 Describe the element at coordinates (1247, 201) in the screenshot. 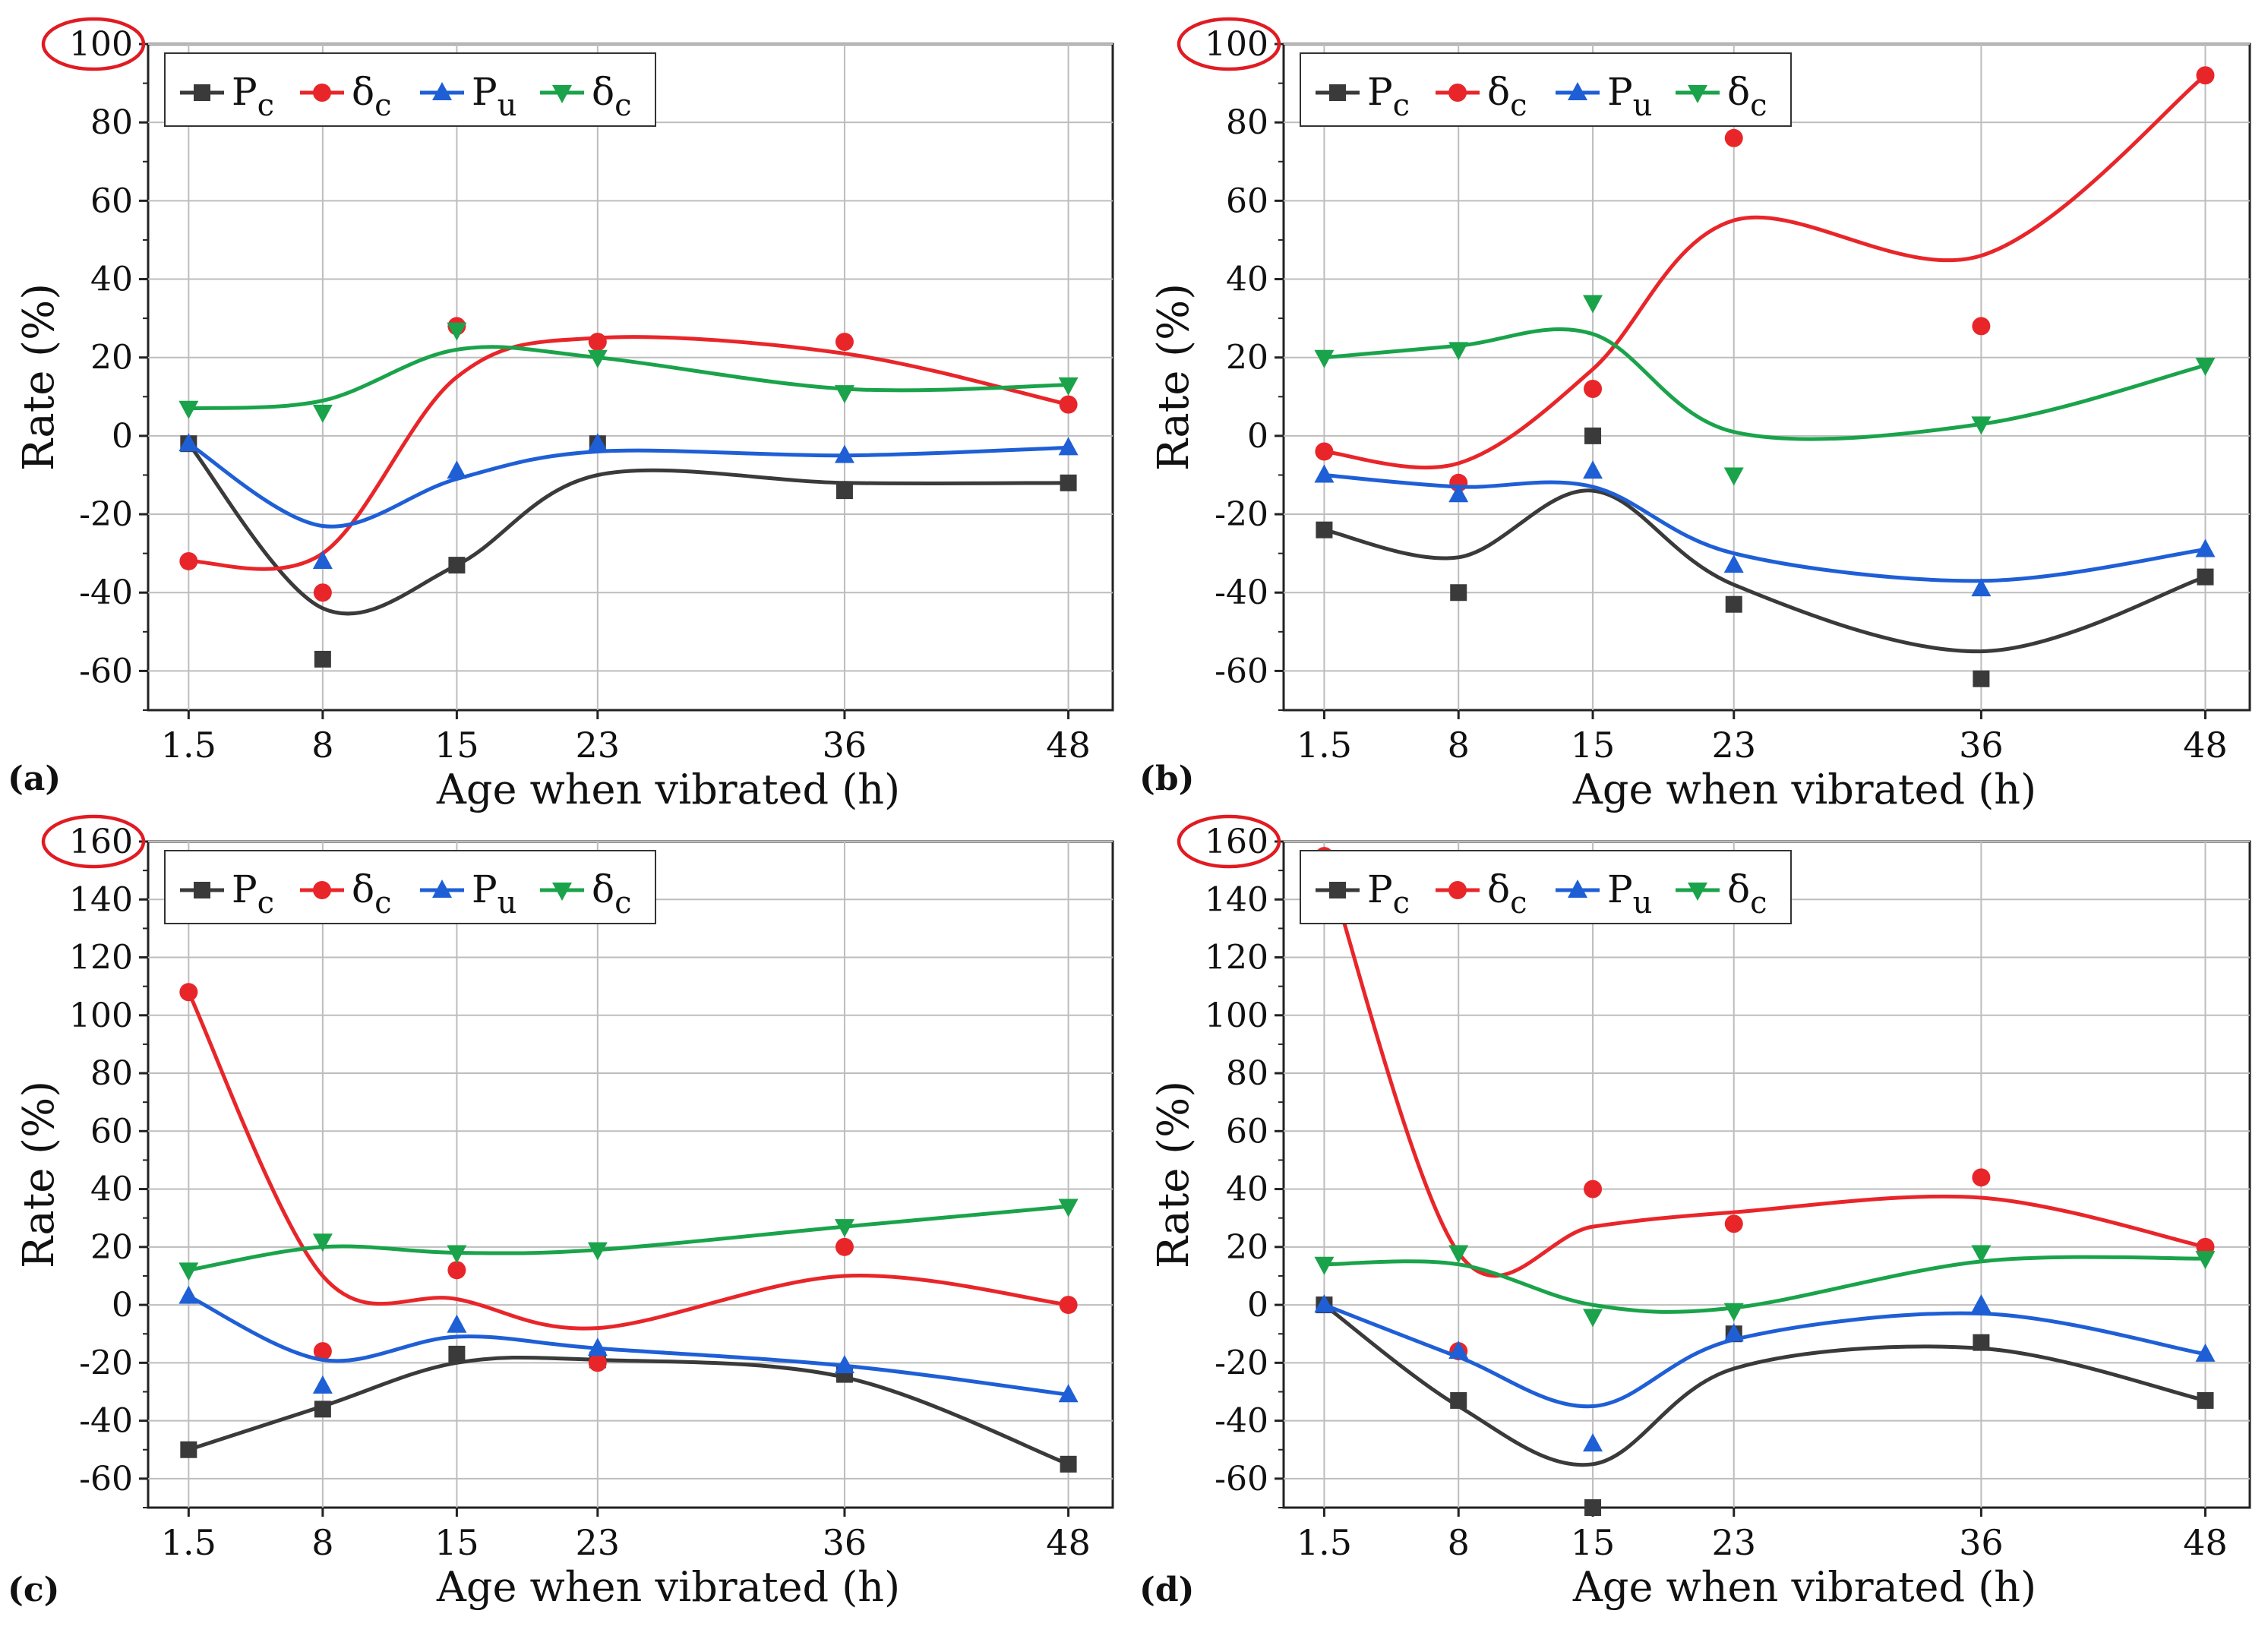

I see `y-tick-label: 60` at that location.